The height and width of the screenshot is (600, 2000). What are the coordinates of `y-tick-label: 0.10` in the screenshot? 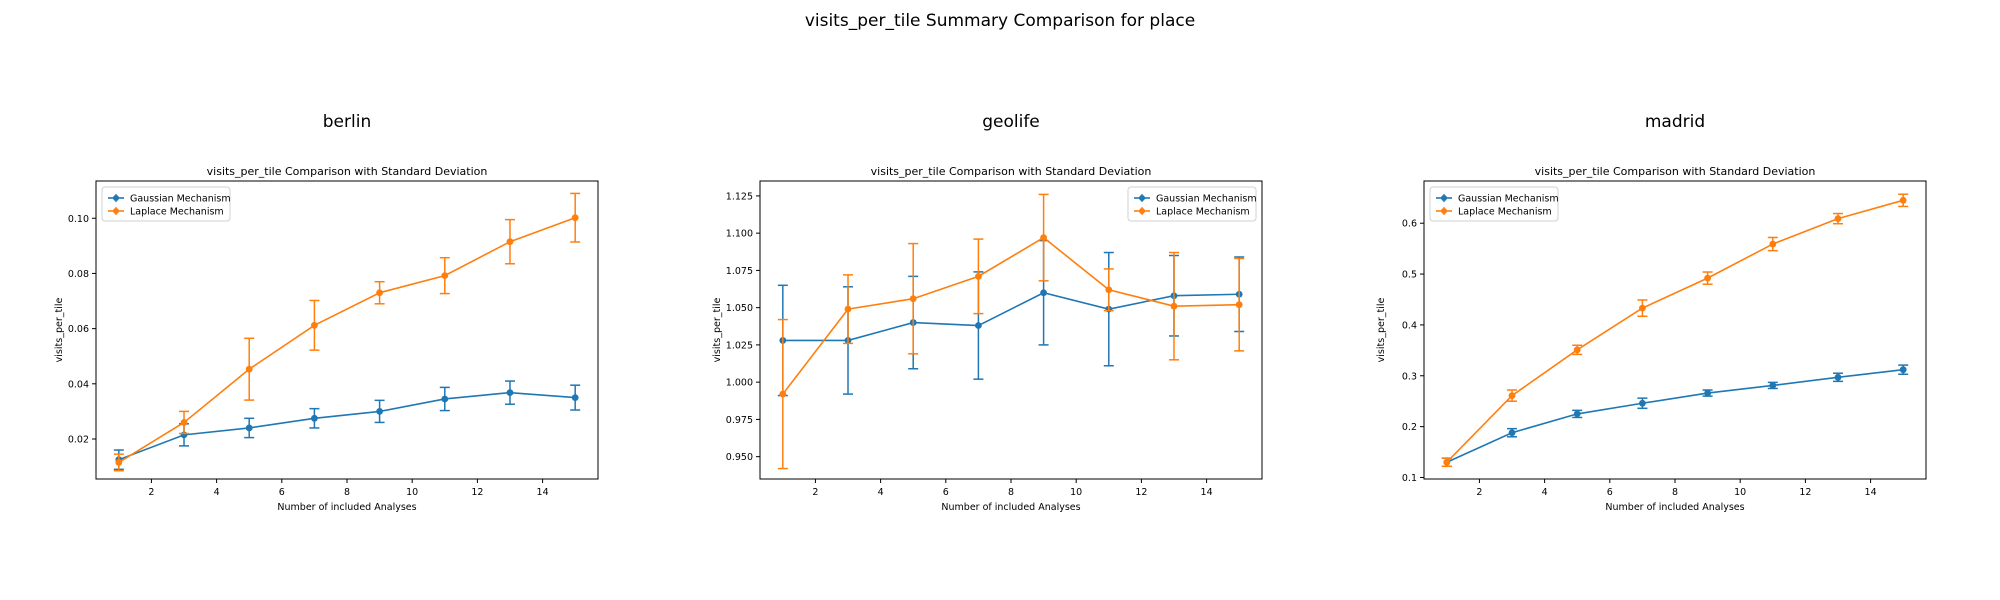 It's located at (78, 219).